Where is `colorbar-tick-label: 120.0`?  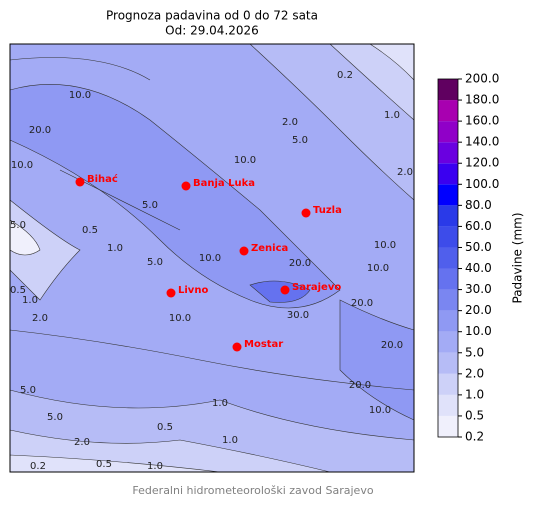
colorbar-tick-label: 120.0 is located at coordinates (482, 163).